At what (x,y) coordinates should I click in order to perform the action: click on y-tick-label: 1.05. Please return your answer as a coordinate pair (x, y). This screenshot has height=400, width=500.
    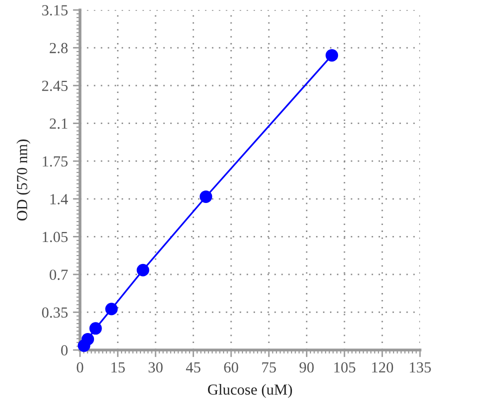
    Looking at the image, I should click on (55, 237).